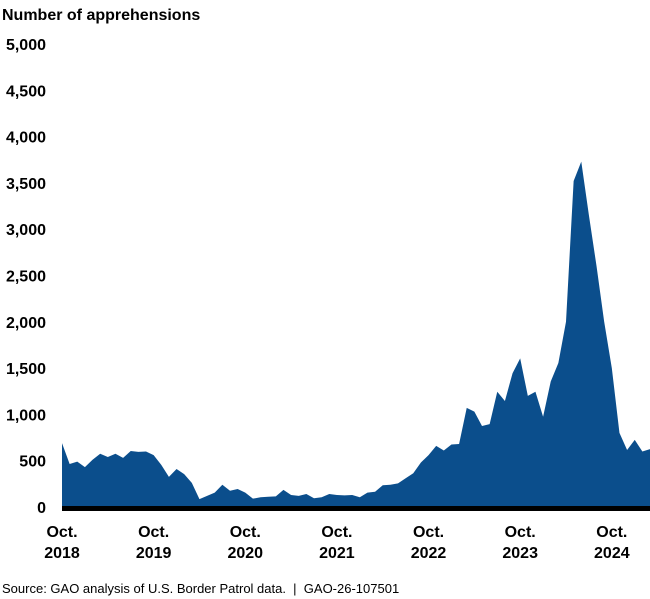  Describe the element at coordinates (26, 415) in the screenshot. I see `y-tick-label: 1,000` at that location.